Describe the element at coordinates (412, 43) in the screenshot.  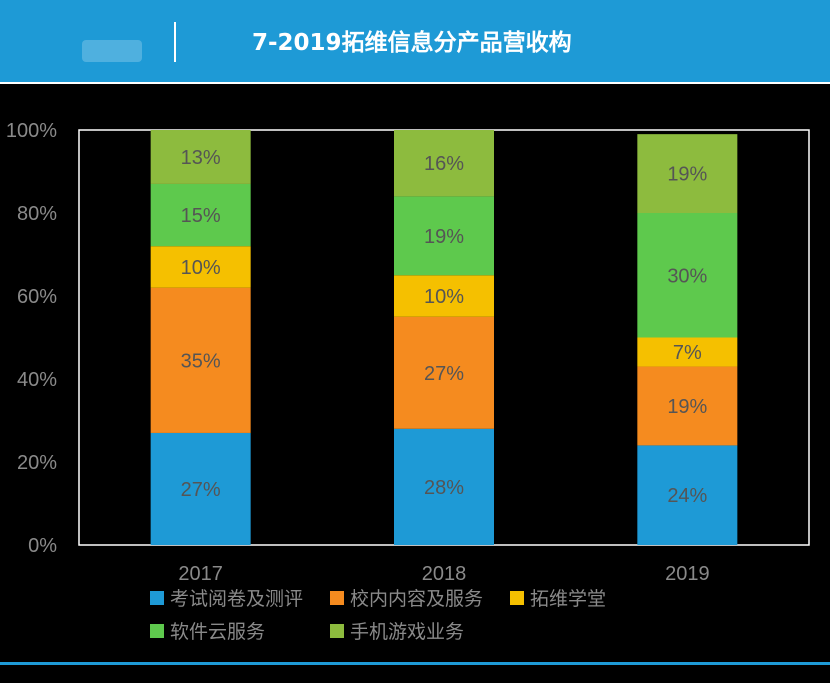
I see `chart-title: 7-2019拓维信息分产品营收构` at that location.